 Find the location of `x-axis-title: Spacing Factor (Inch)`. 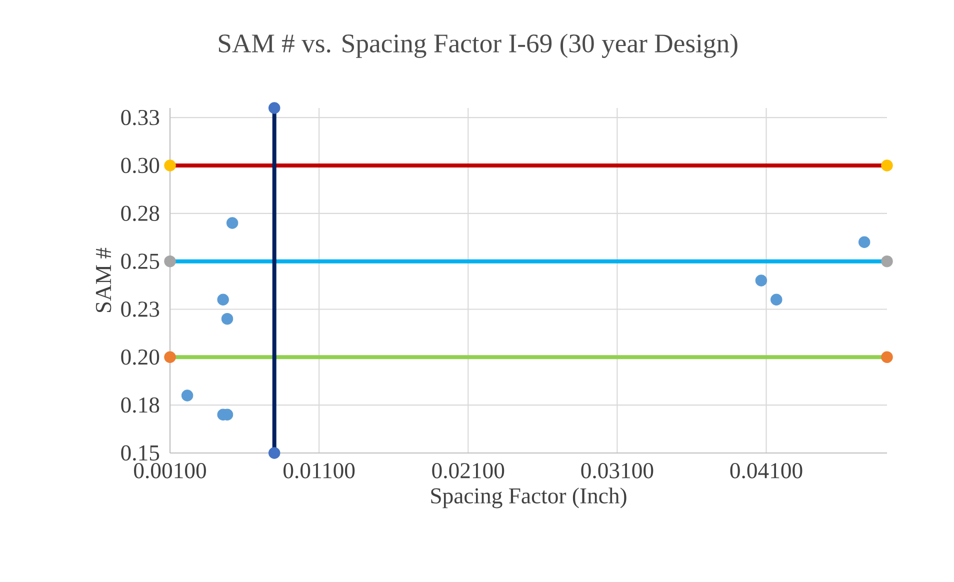

x-axis-title: Spacing Factor (Inch) is located at coordinates (528, 498).